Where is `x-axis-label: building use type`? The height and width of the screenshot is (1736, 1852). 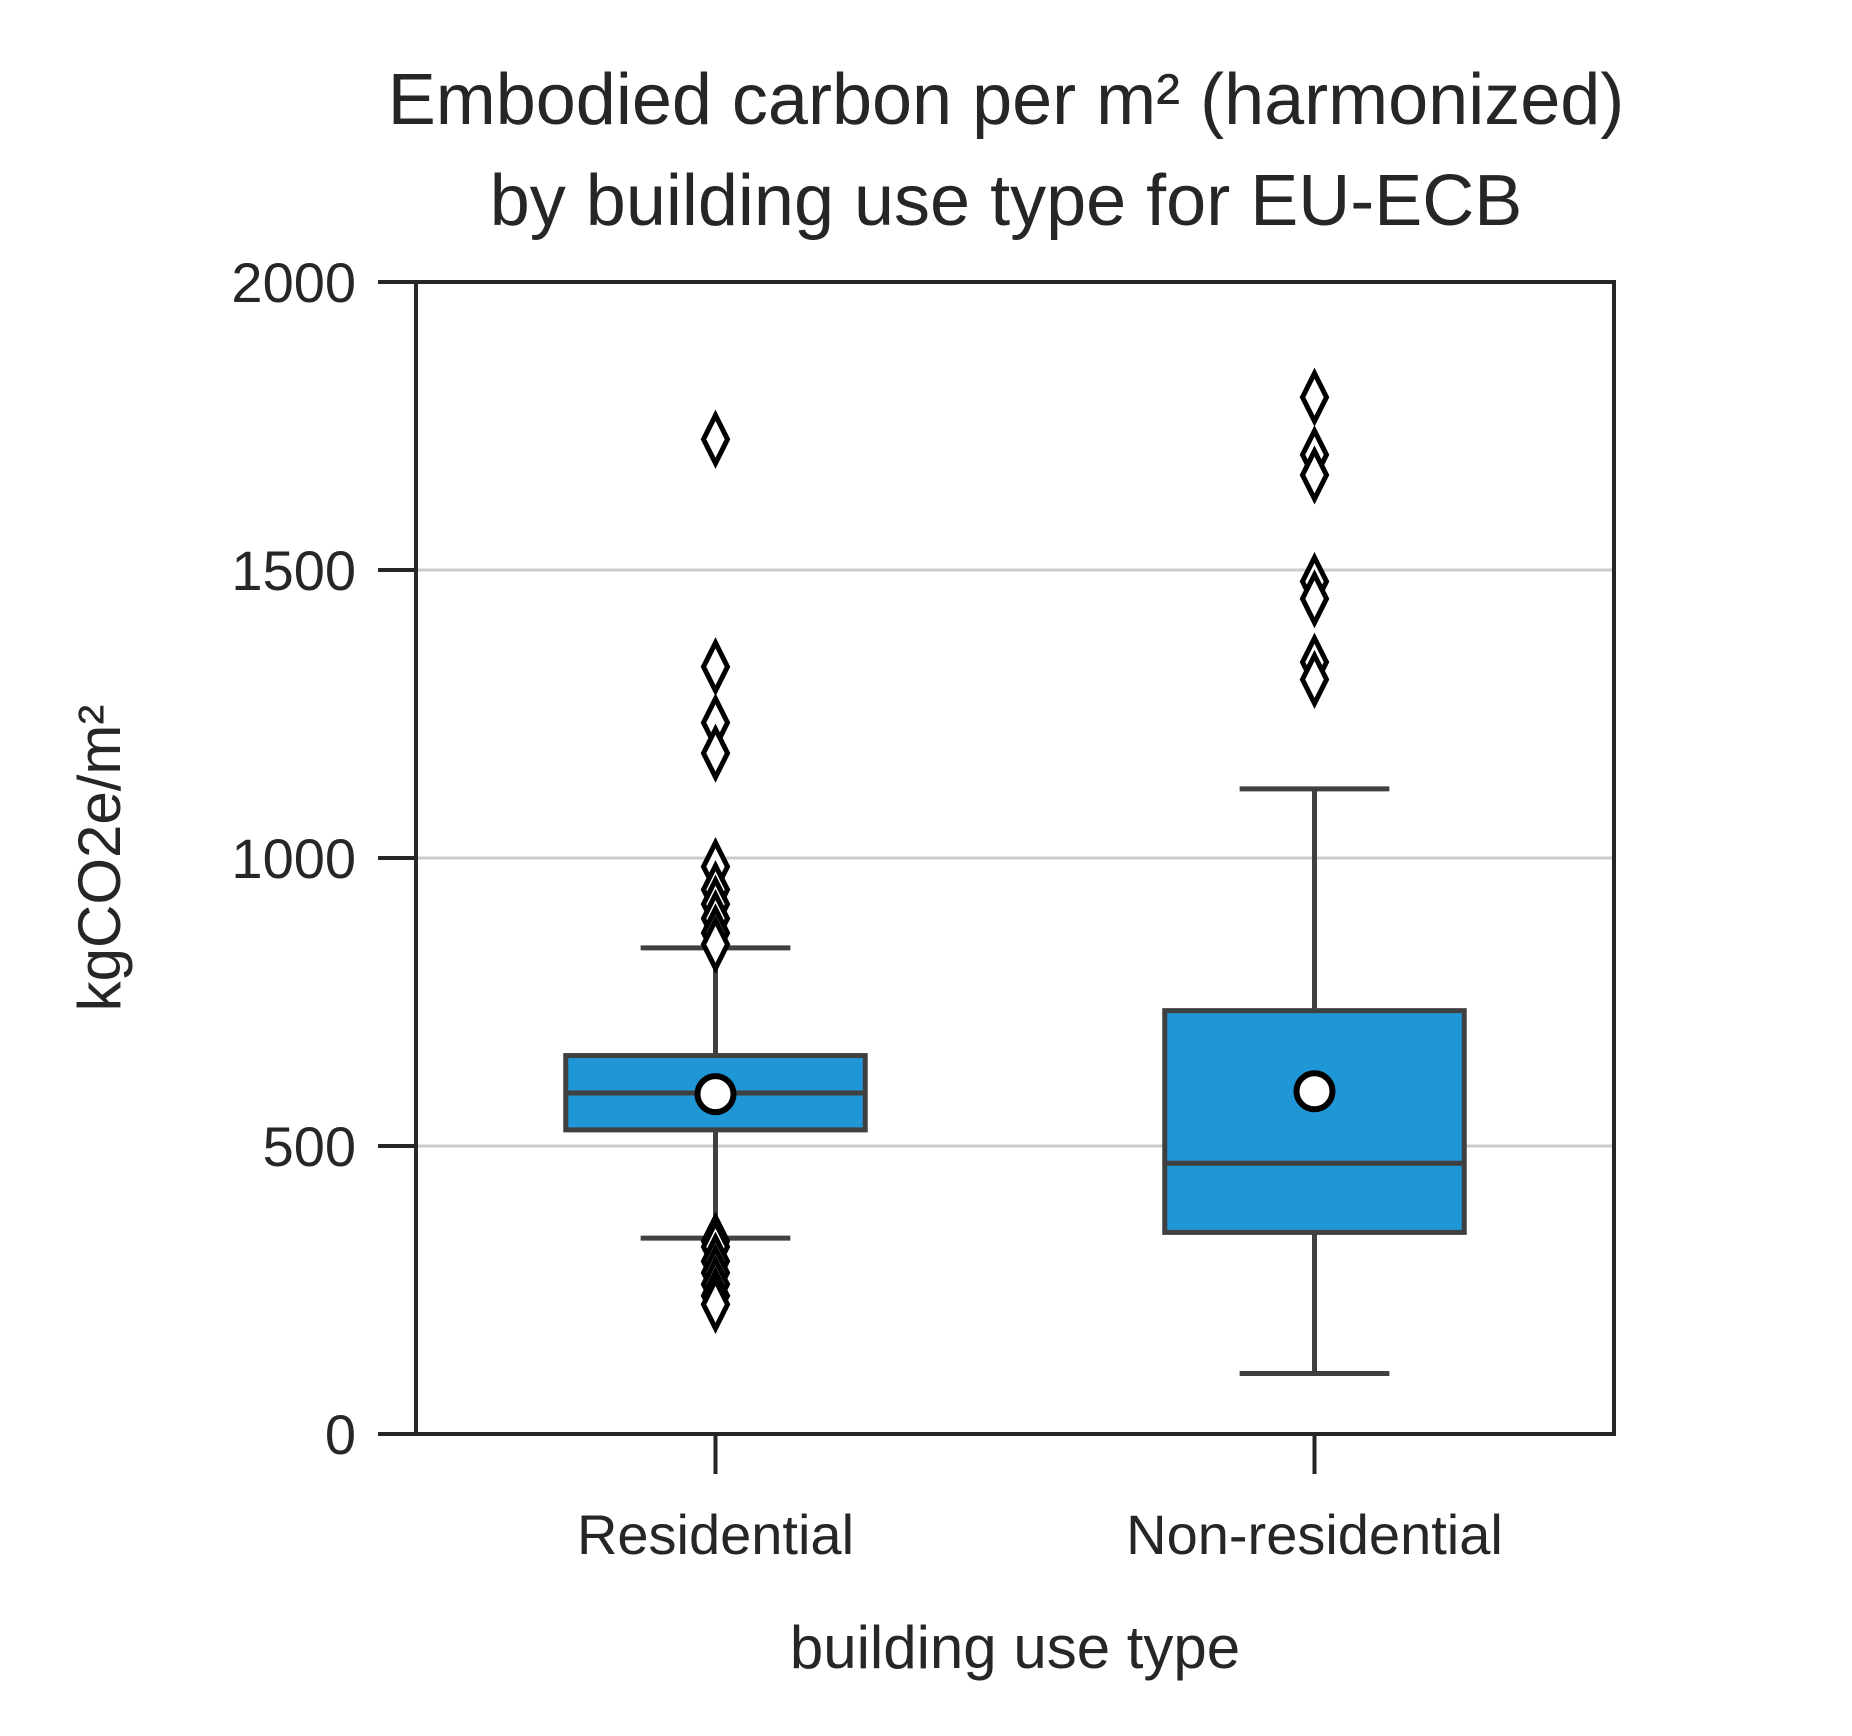 x-axis-label: building use type is located at coordinates (1015, 1647).